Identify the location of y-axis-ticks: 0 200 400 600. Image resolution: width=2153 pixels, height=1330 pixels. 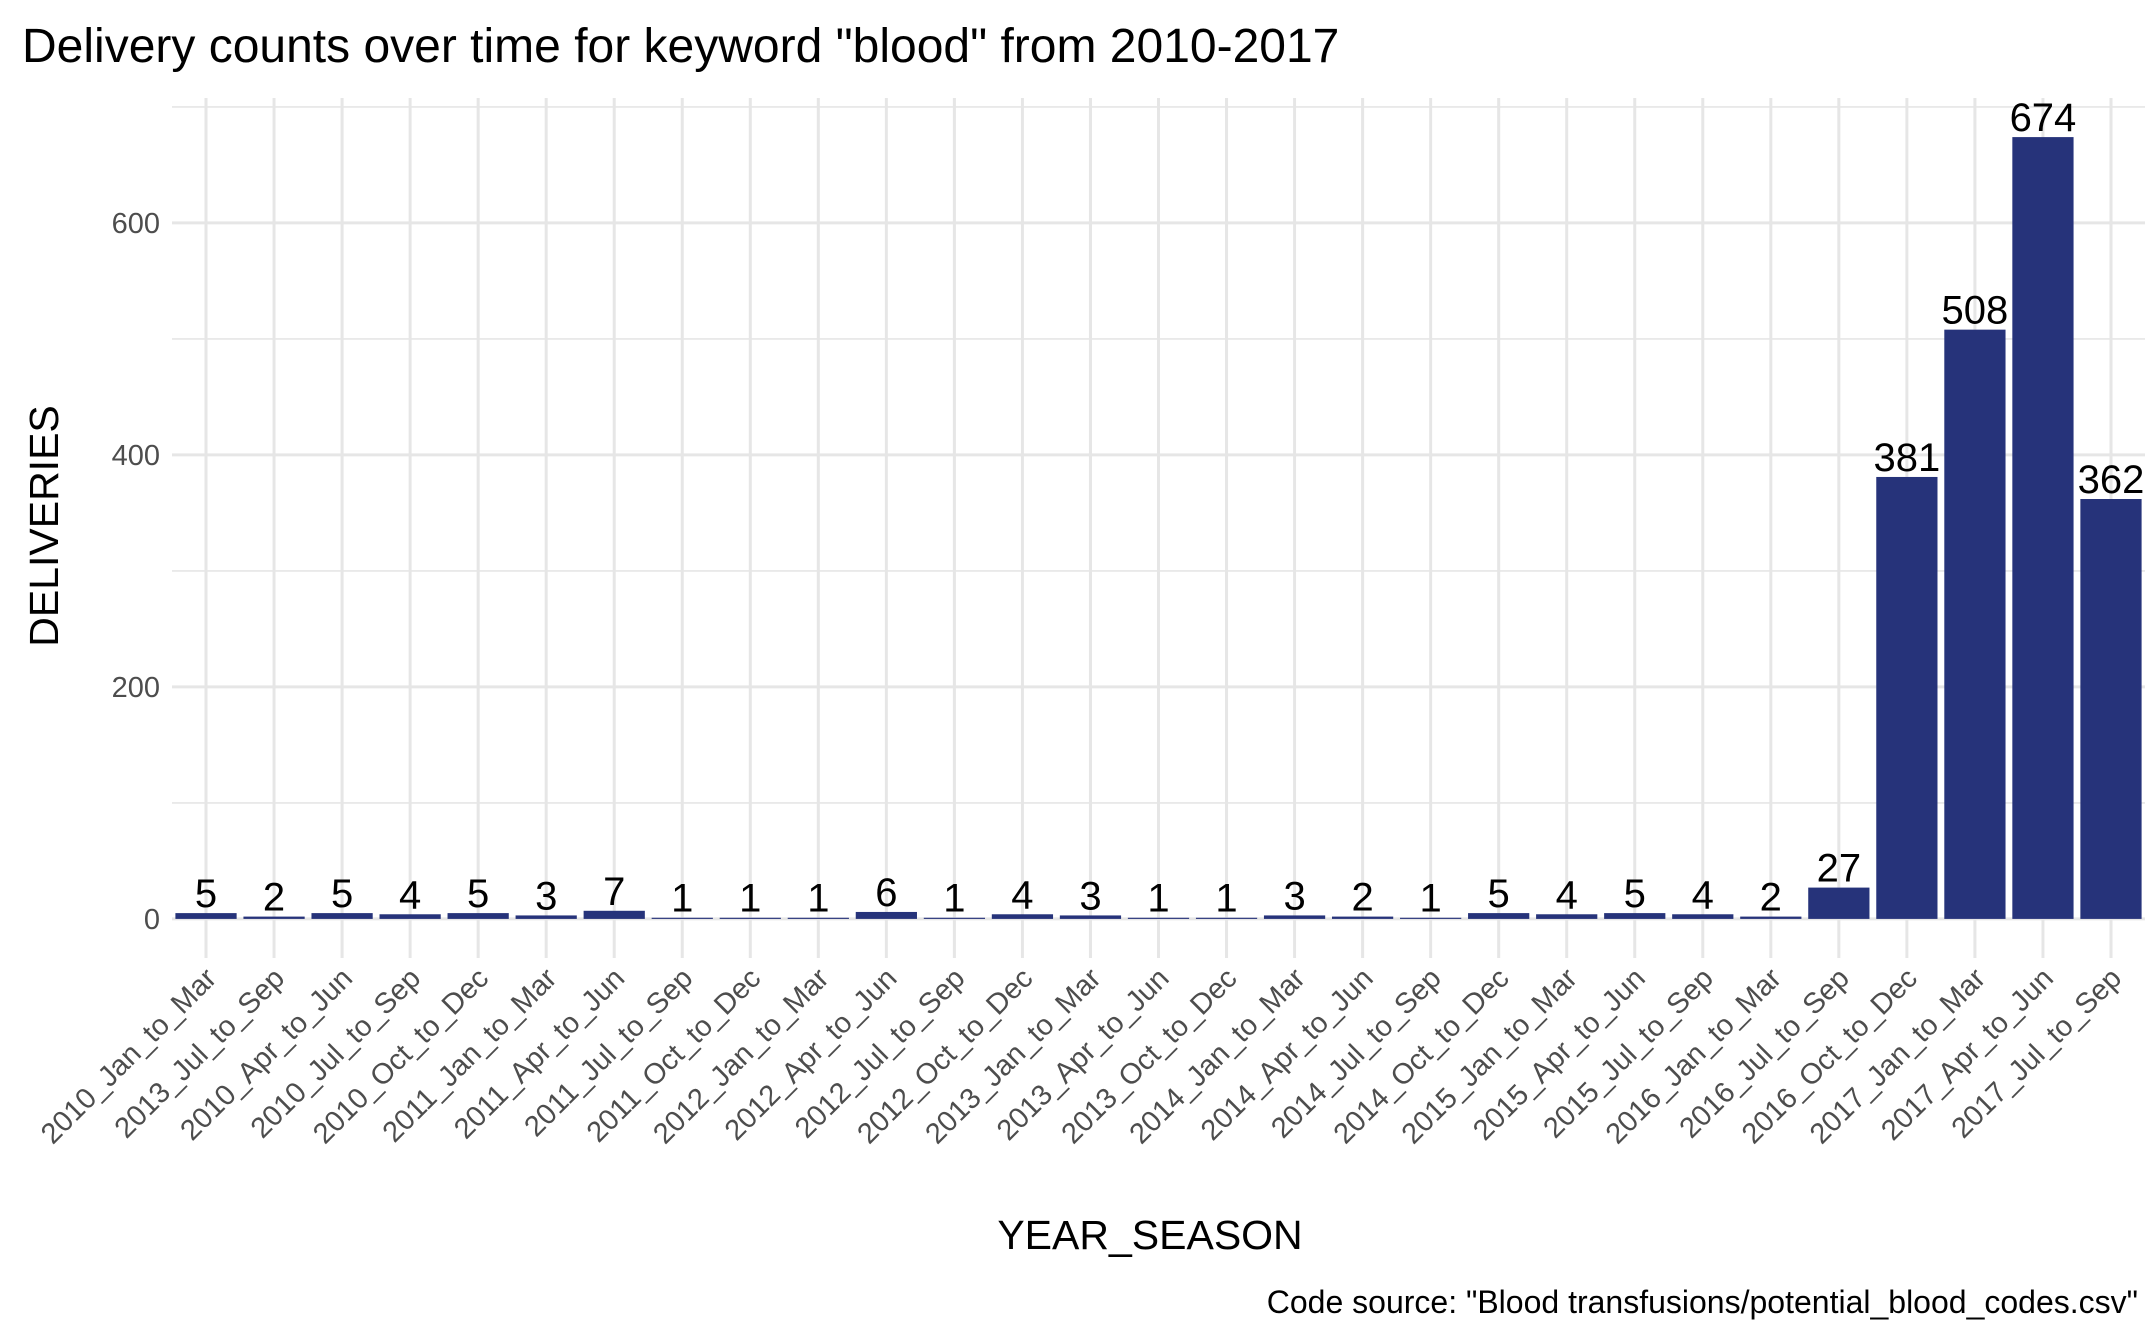
(136, 572).